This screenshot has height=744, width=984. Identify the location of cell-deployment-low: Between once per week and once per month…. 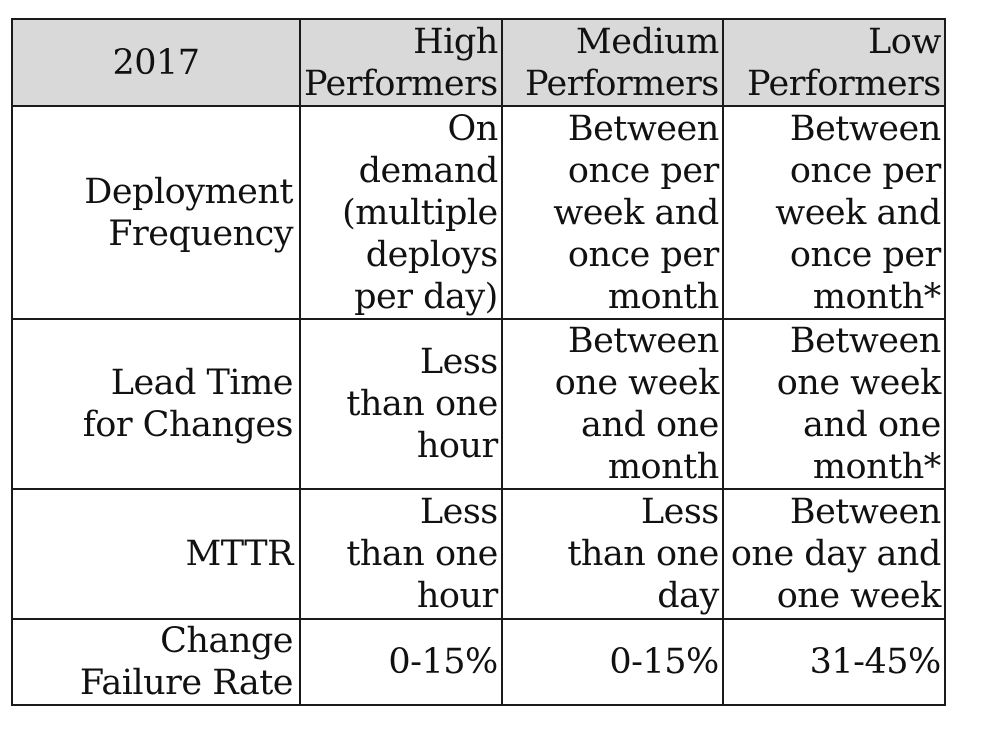
(833, 212).